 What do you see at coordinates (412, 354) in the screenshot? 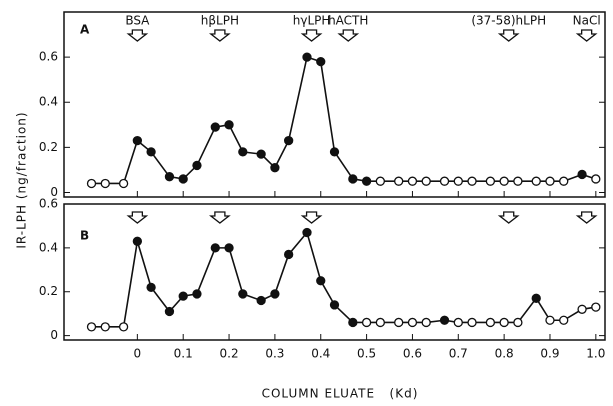
I see `x-tick-label: 0.6` at bounding box center [412, 354].